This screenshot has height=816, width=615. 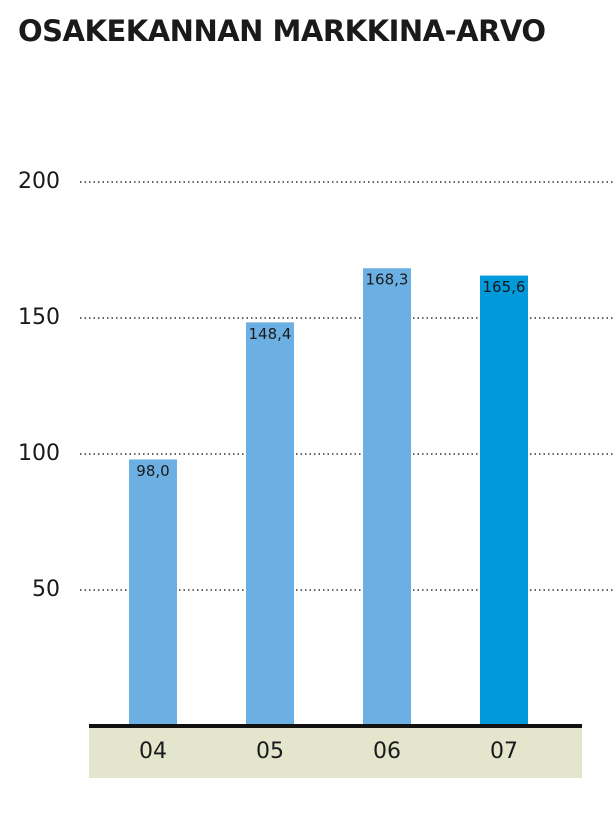 What do you see at coordinates (387, 280) in the screenshot?
I see `value-label: 168,3` at bounding box center [387, 280].